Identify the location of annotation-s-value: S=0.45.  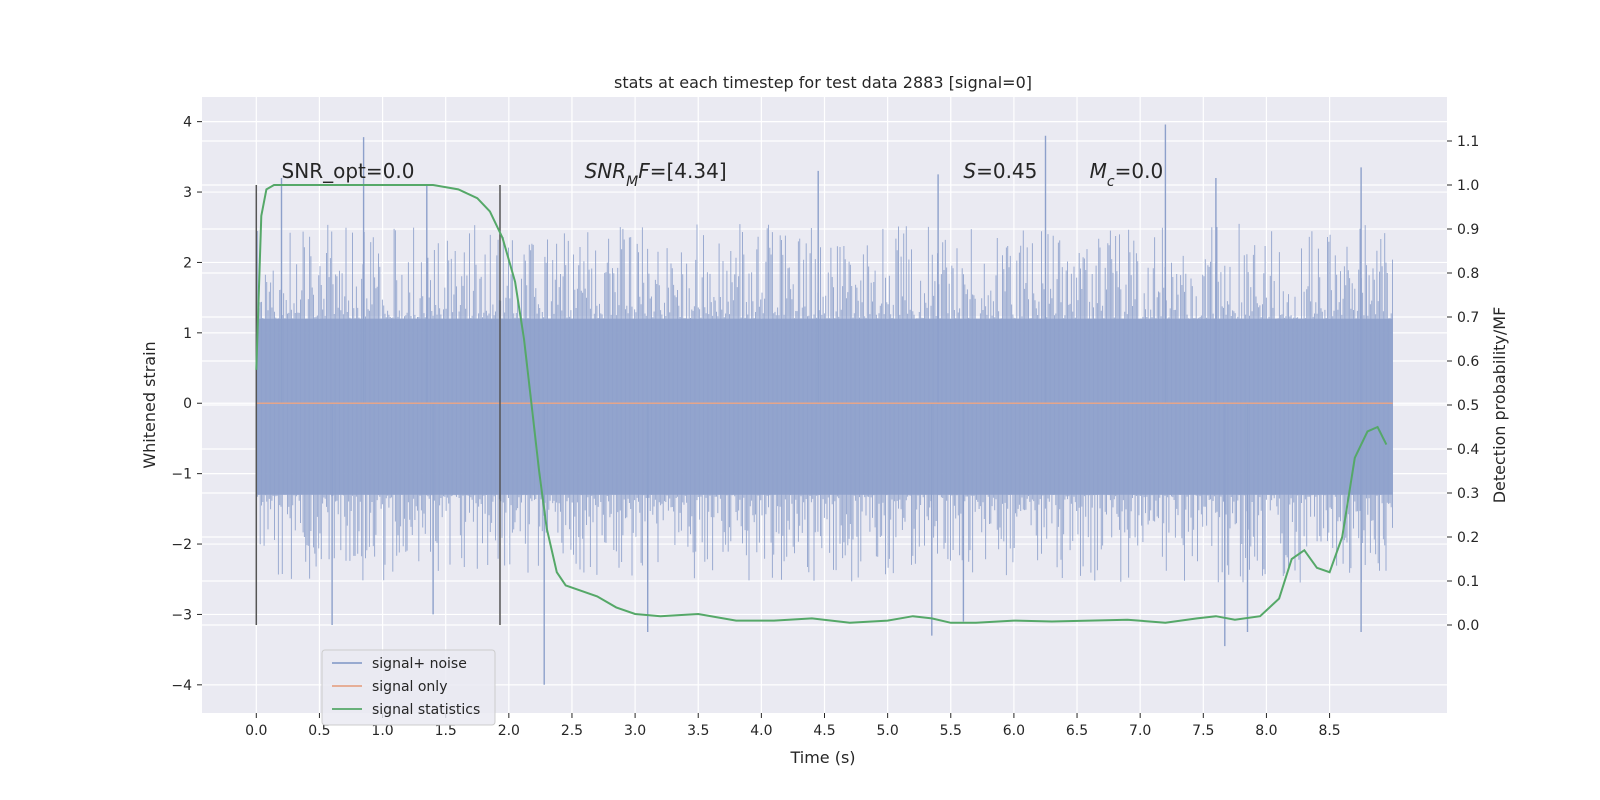
(1000, 171).